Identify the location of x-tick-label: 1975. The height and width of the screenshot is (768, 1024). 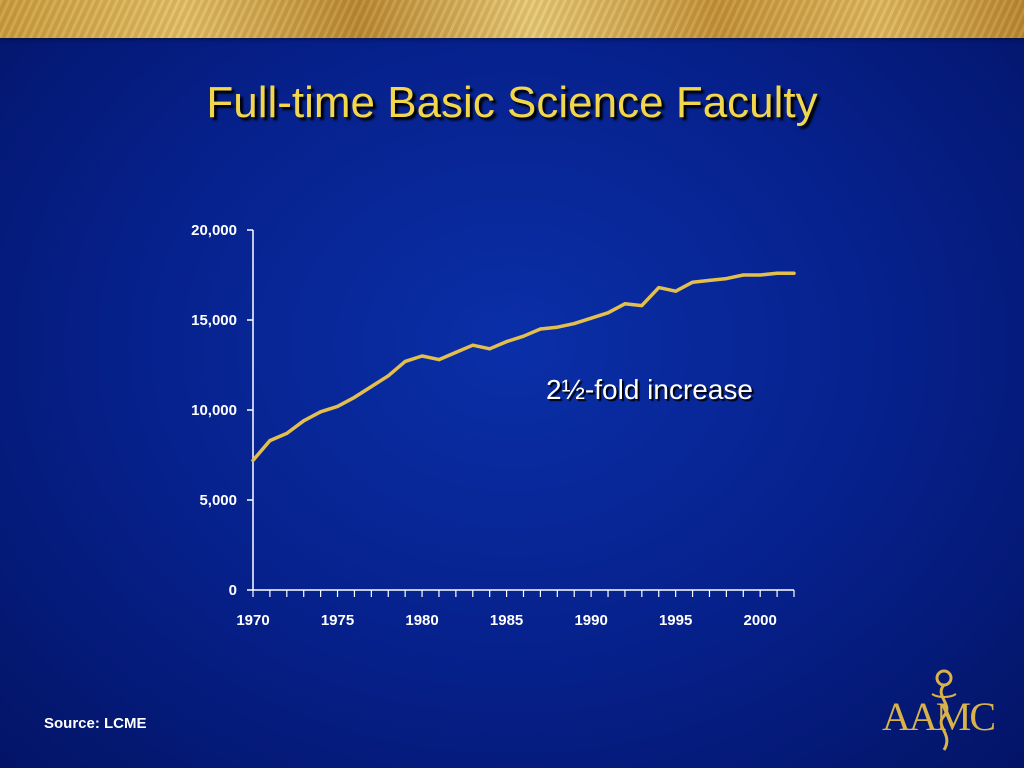
(337, 620).